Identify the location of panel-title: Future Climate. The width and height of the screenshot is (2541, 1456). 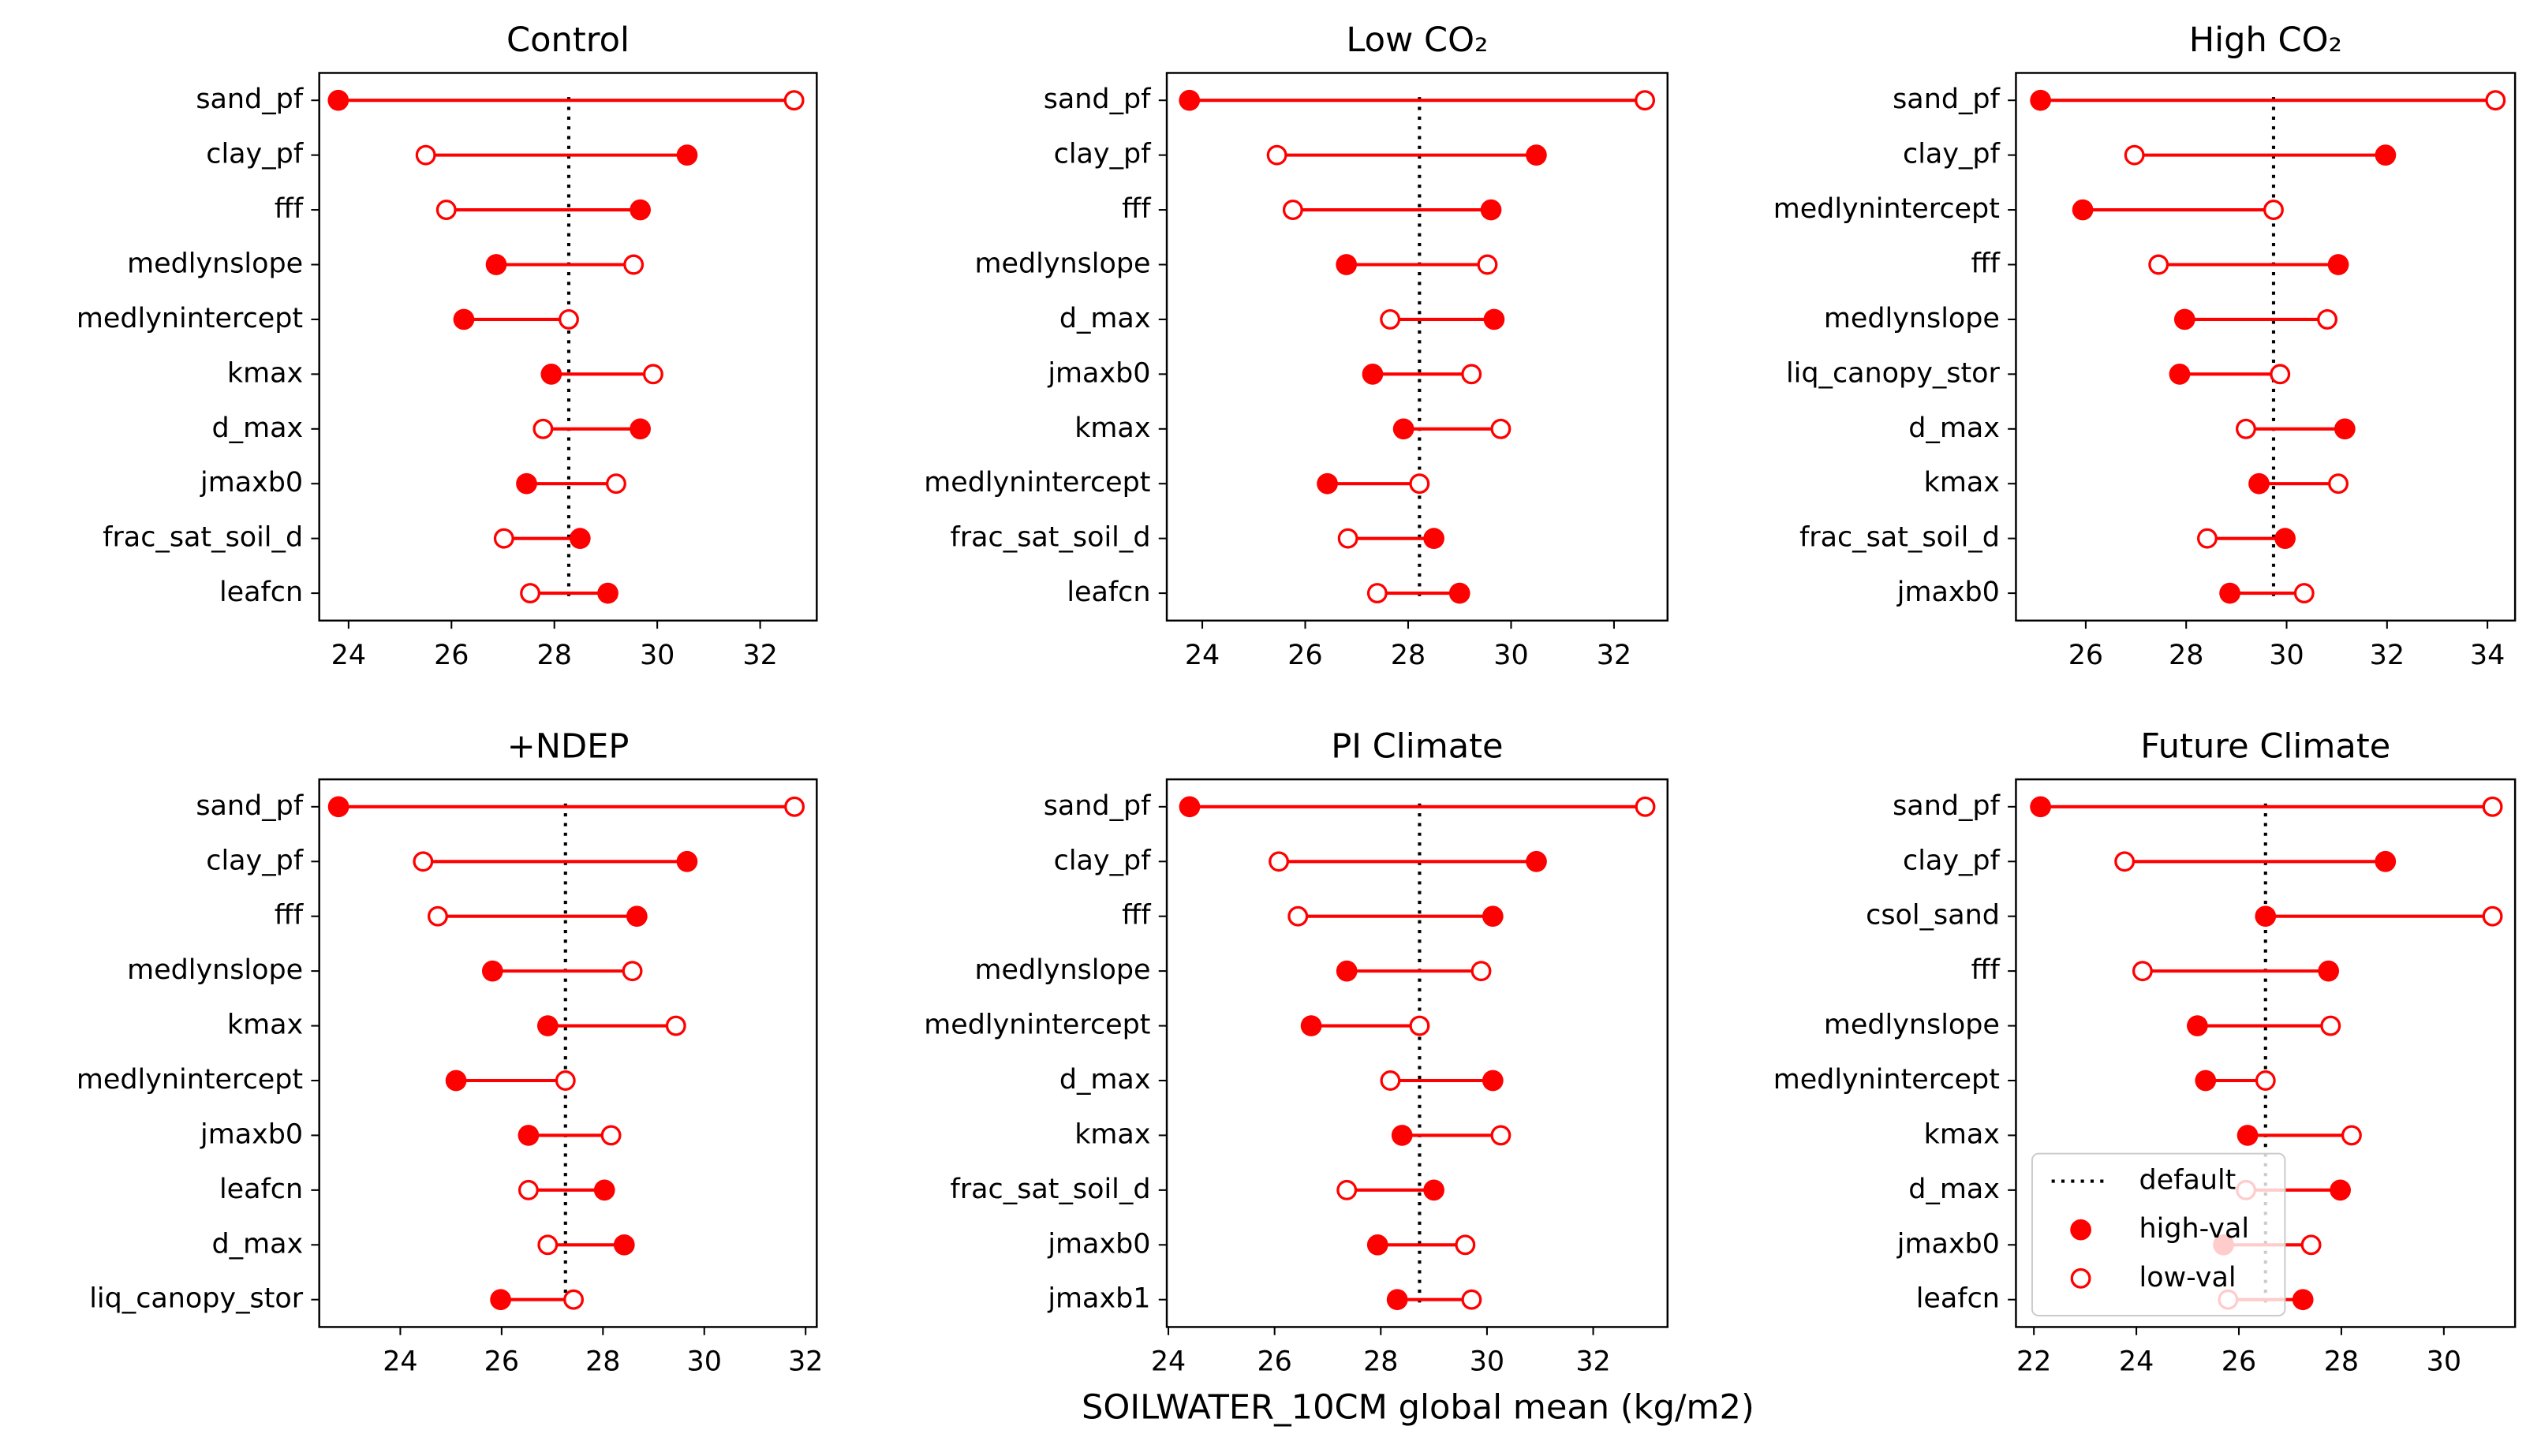
(2265, 747).